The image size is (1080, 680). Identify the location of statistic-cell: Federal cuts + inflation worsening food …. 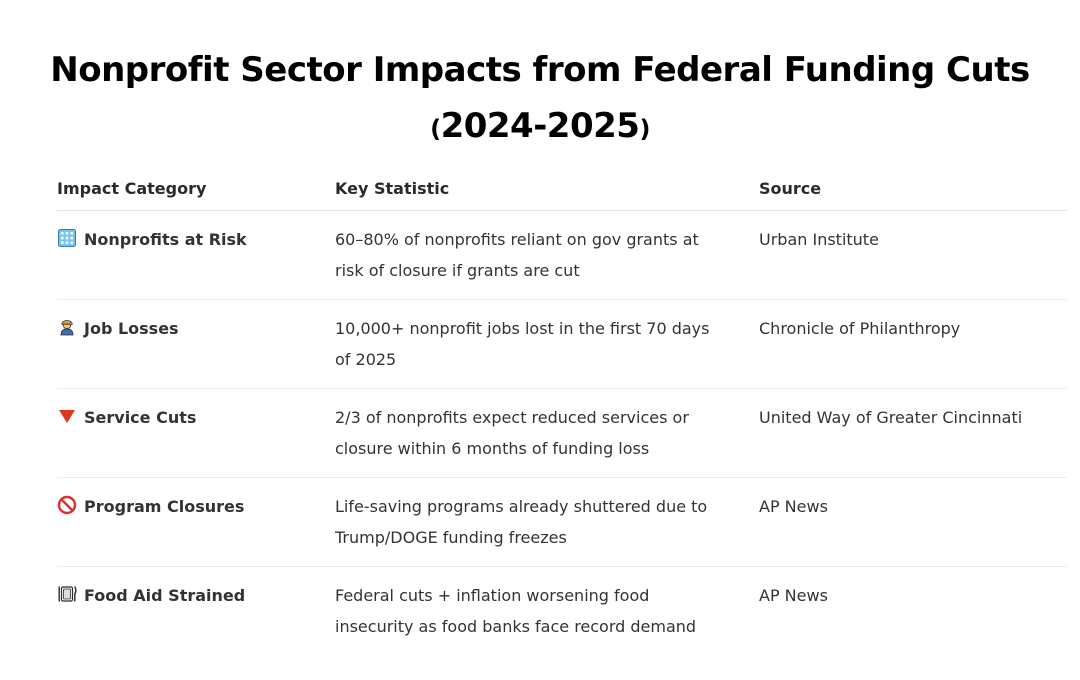
(516, 611).